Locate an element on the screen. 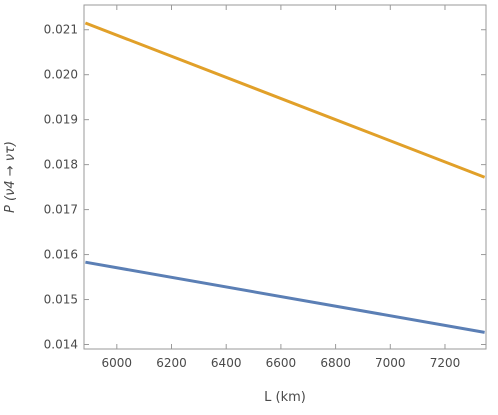 This screenshot has width=498, height=415. x-axis-label: L (km) is located at coordinates (285, 397).